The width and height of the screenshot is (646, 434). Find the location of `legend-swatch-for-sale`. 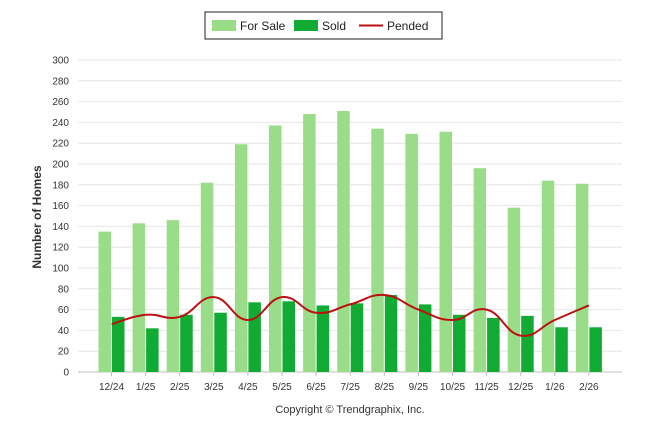

legend-swatch-for-sale is located at coordinates (224, 25).